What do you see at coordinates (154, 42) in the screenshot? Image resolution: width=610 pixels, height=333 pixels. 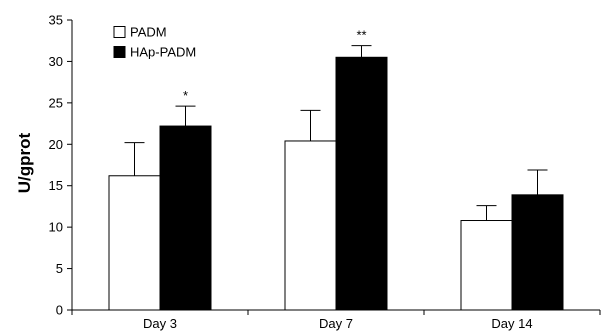 I see `legend: PADM HAp-PADM` at bounding box center [154, 42].